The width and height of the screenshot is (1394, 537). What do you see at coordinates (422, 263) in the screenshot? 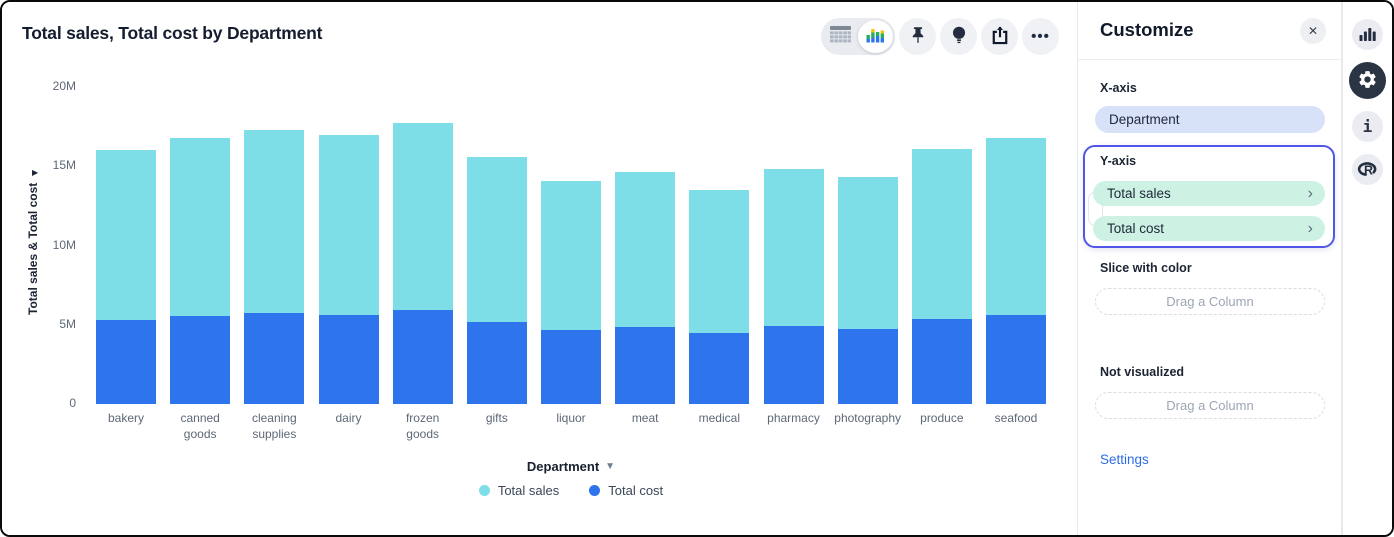
I see `bar-frozen-goods` at bounding box center [422, 263].